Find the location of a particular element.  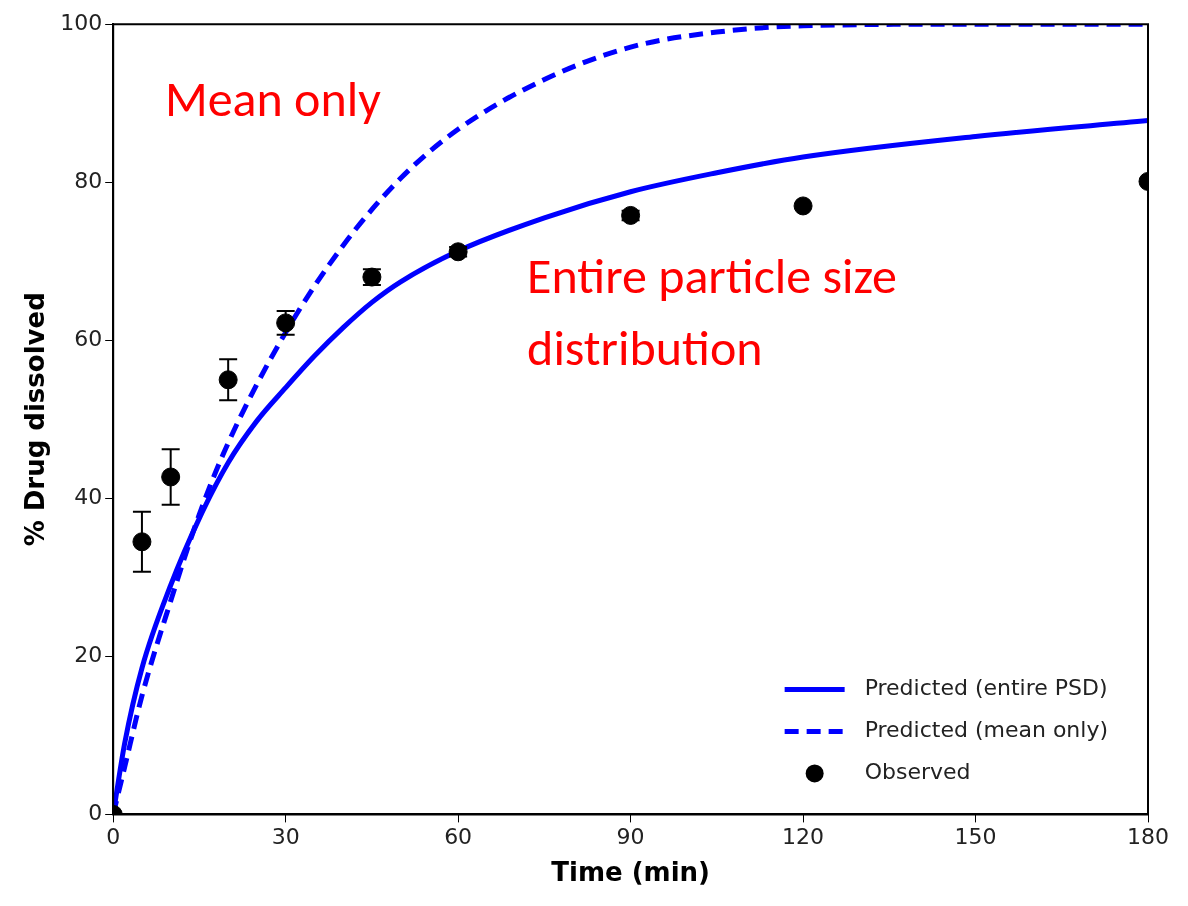

x-tick-label: 150 is located at coordinates (975, 837).